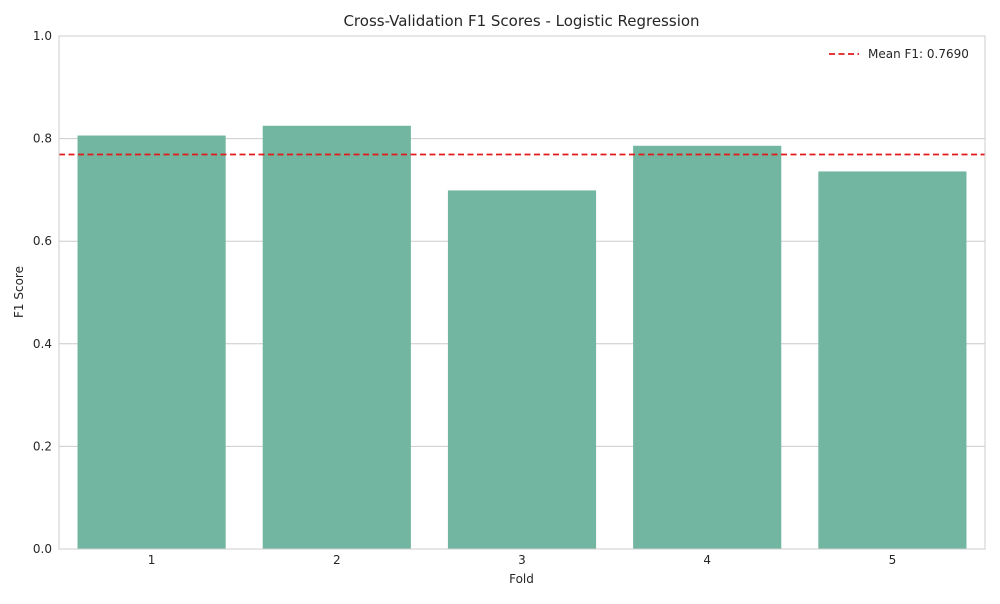  I want to click on x-tick-labels: 1 2 3 4 5, so click(522, 560).